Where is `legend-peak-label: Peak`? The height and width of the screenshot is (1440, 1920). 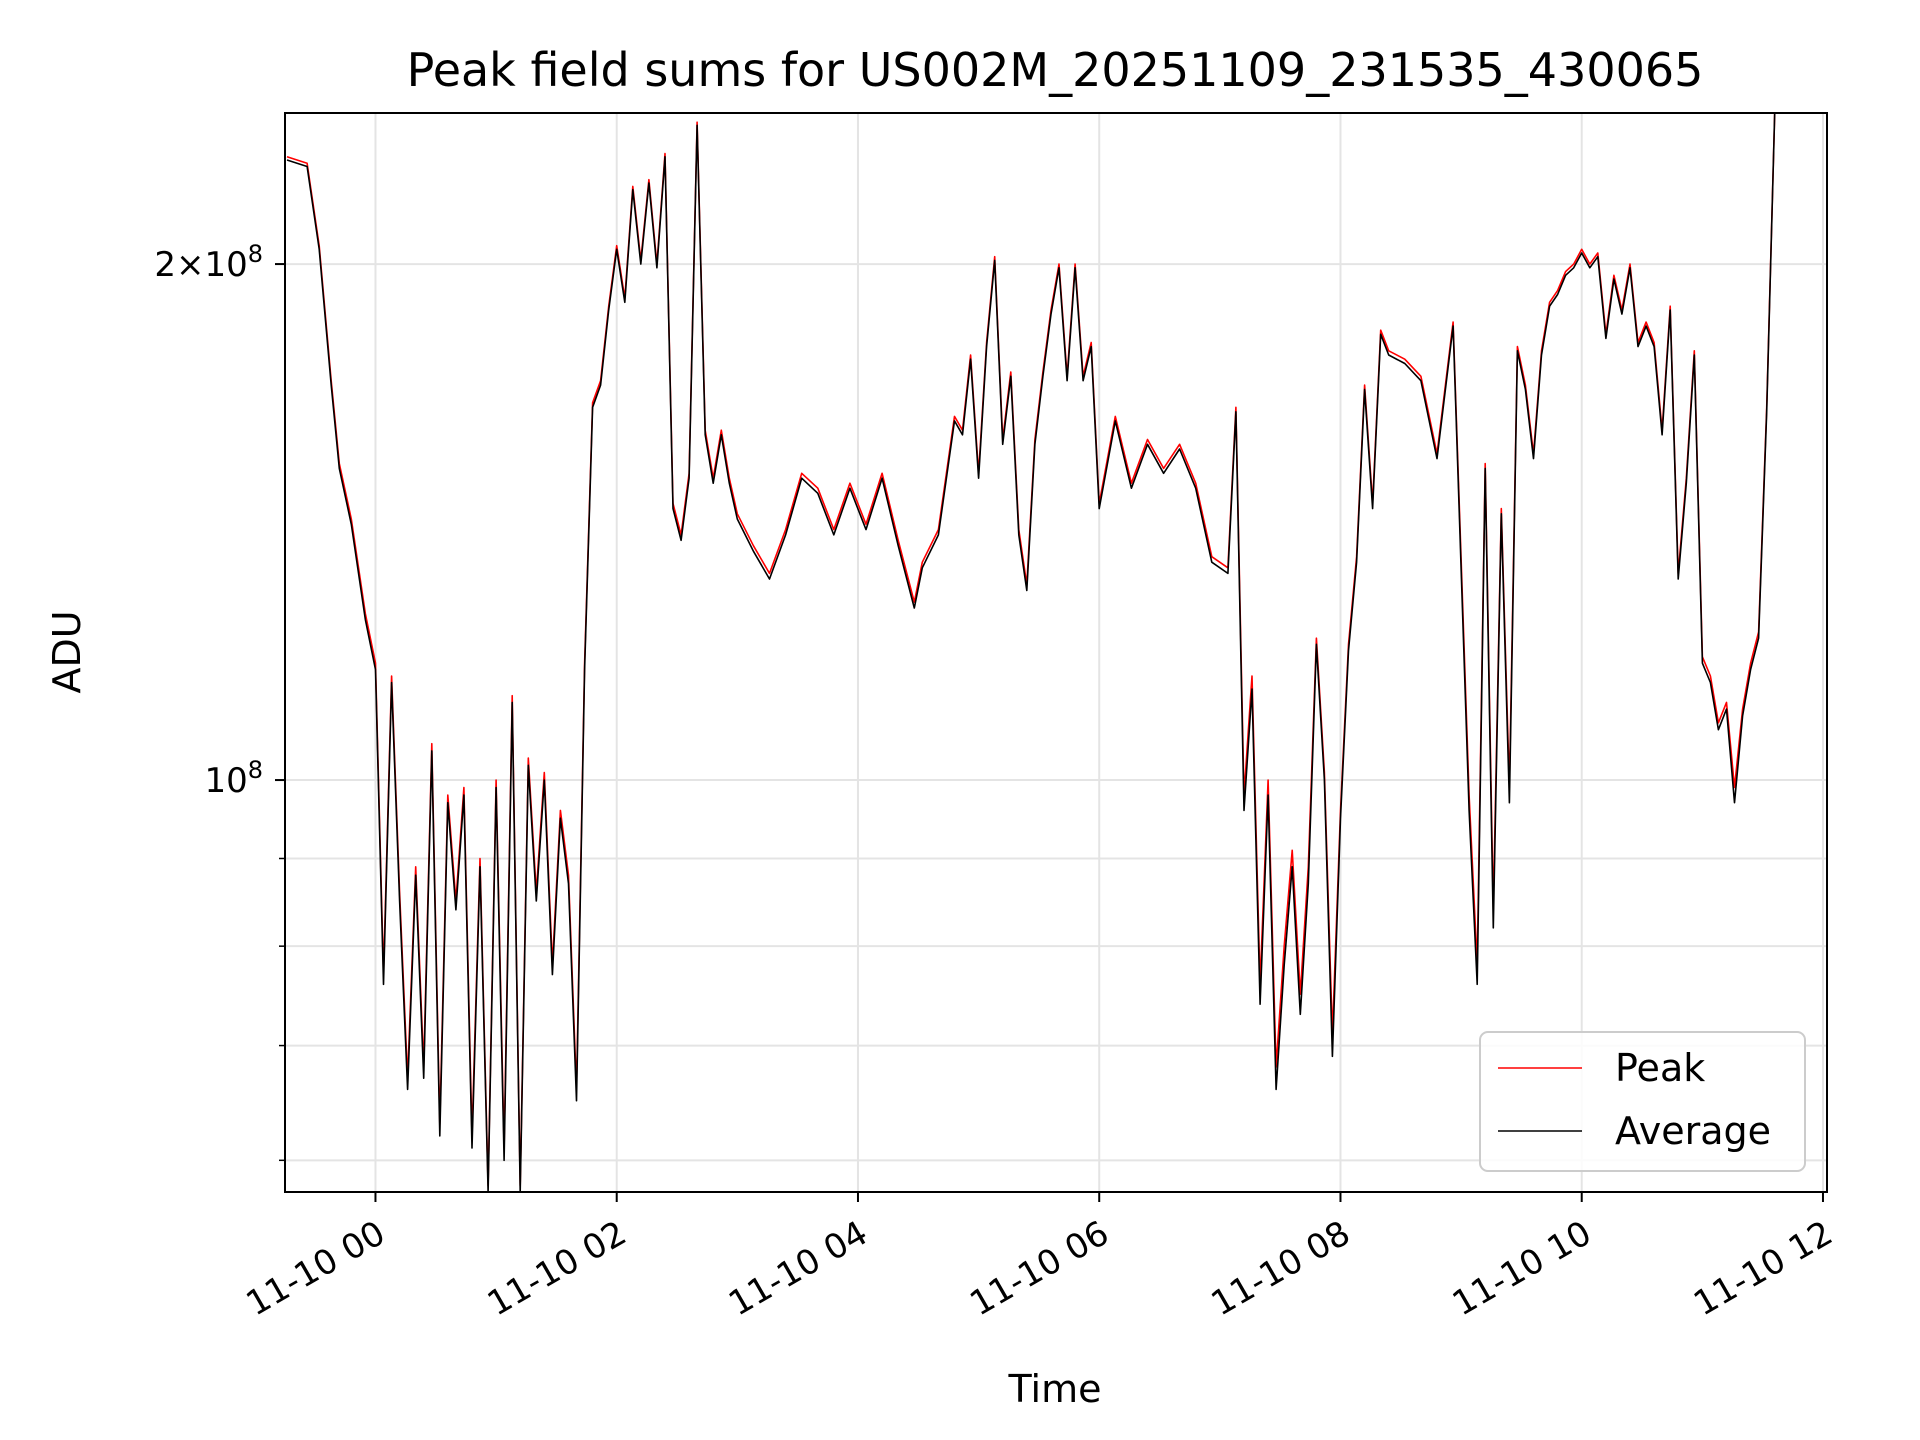
legend-peak-label: Peak is located at coordinates (1660, 1068).